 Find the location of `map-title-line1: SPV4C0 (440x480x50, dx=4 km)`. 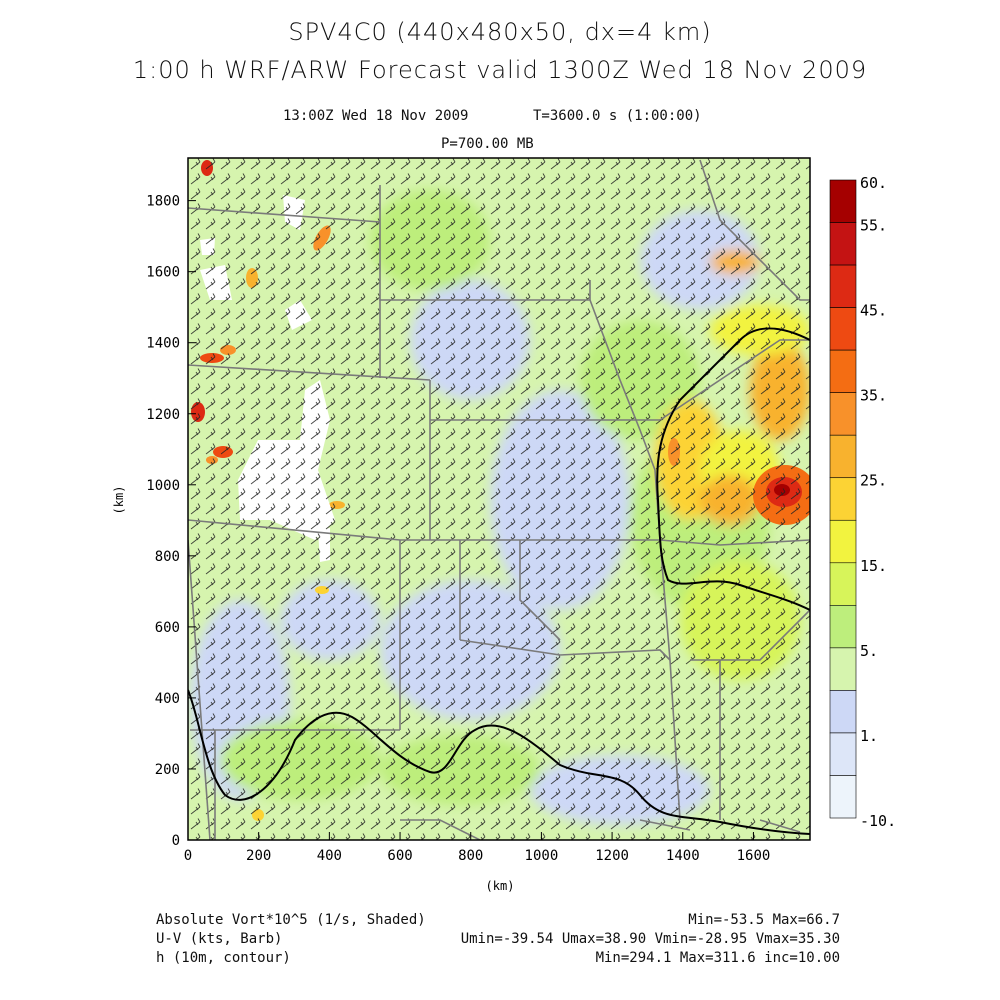

map-title-line1: SPV4C0 (440x480x50, dx=4 km) is located at coordinates (500, 32).